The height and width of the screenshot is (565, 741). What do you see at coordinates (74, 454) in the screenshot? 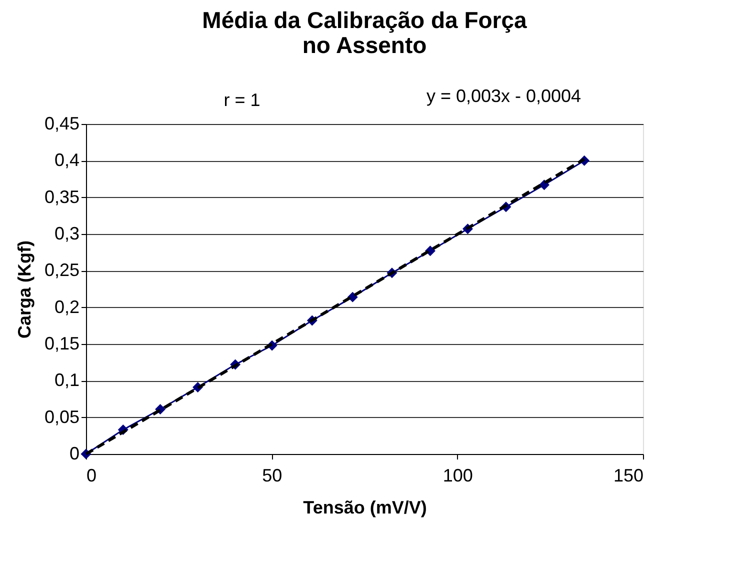
I see `y-tick-label: 0` at bounding box center [74, 454].